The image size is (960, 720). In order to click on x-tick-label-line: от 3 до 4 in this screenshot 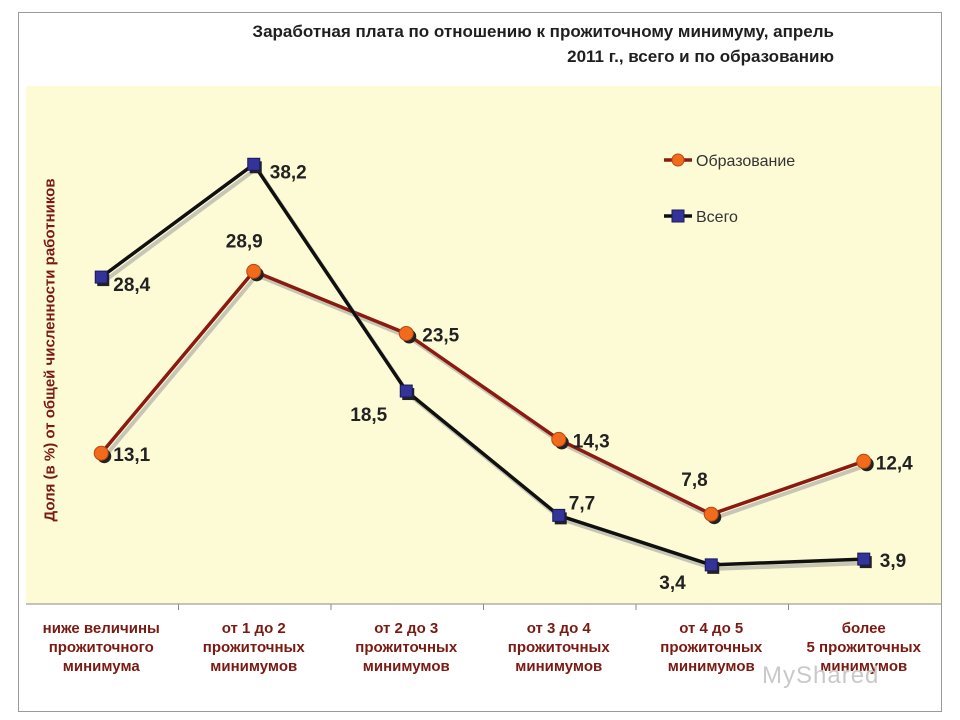, I will do `click(558, 628)`.